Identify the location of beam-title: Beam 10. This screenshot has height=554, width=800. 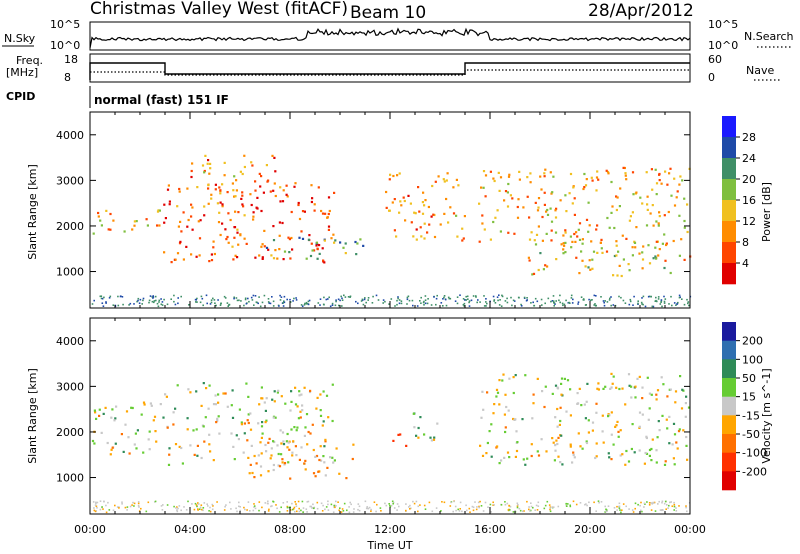
(388, 13).